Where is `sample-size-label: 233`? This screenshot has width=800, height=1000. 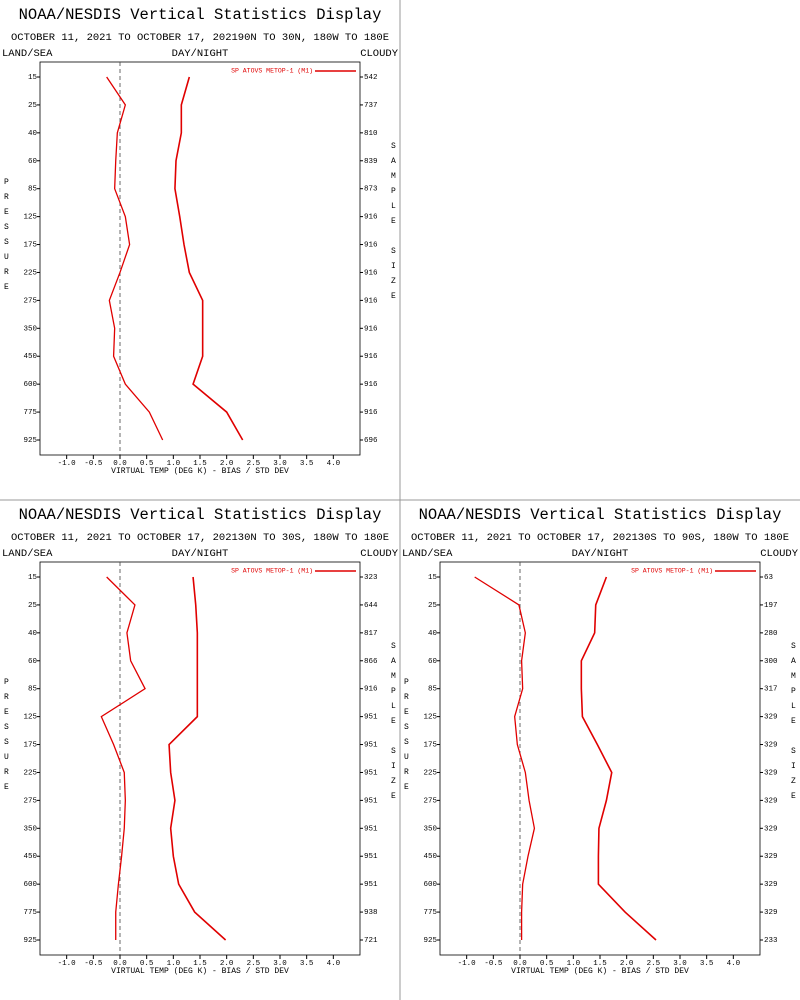 sample-size-label: 233 is located at coordinates (771, 941).